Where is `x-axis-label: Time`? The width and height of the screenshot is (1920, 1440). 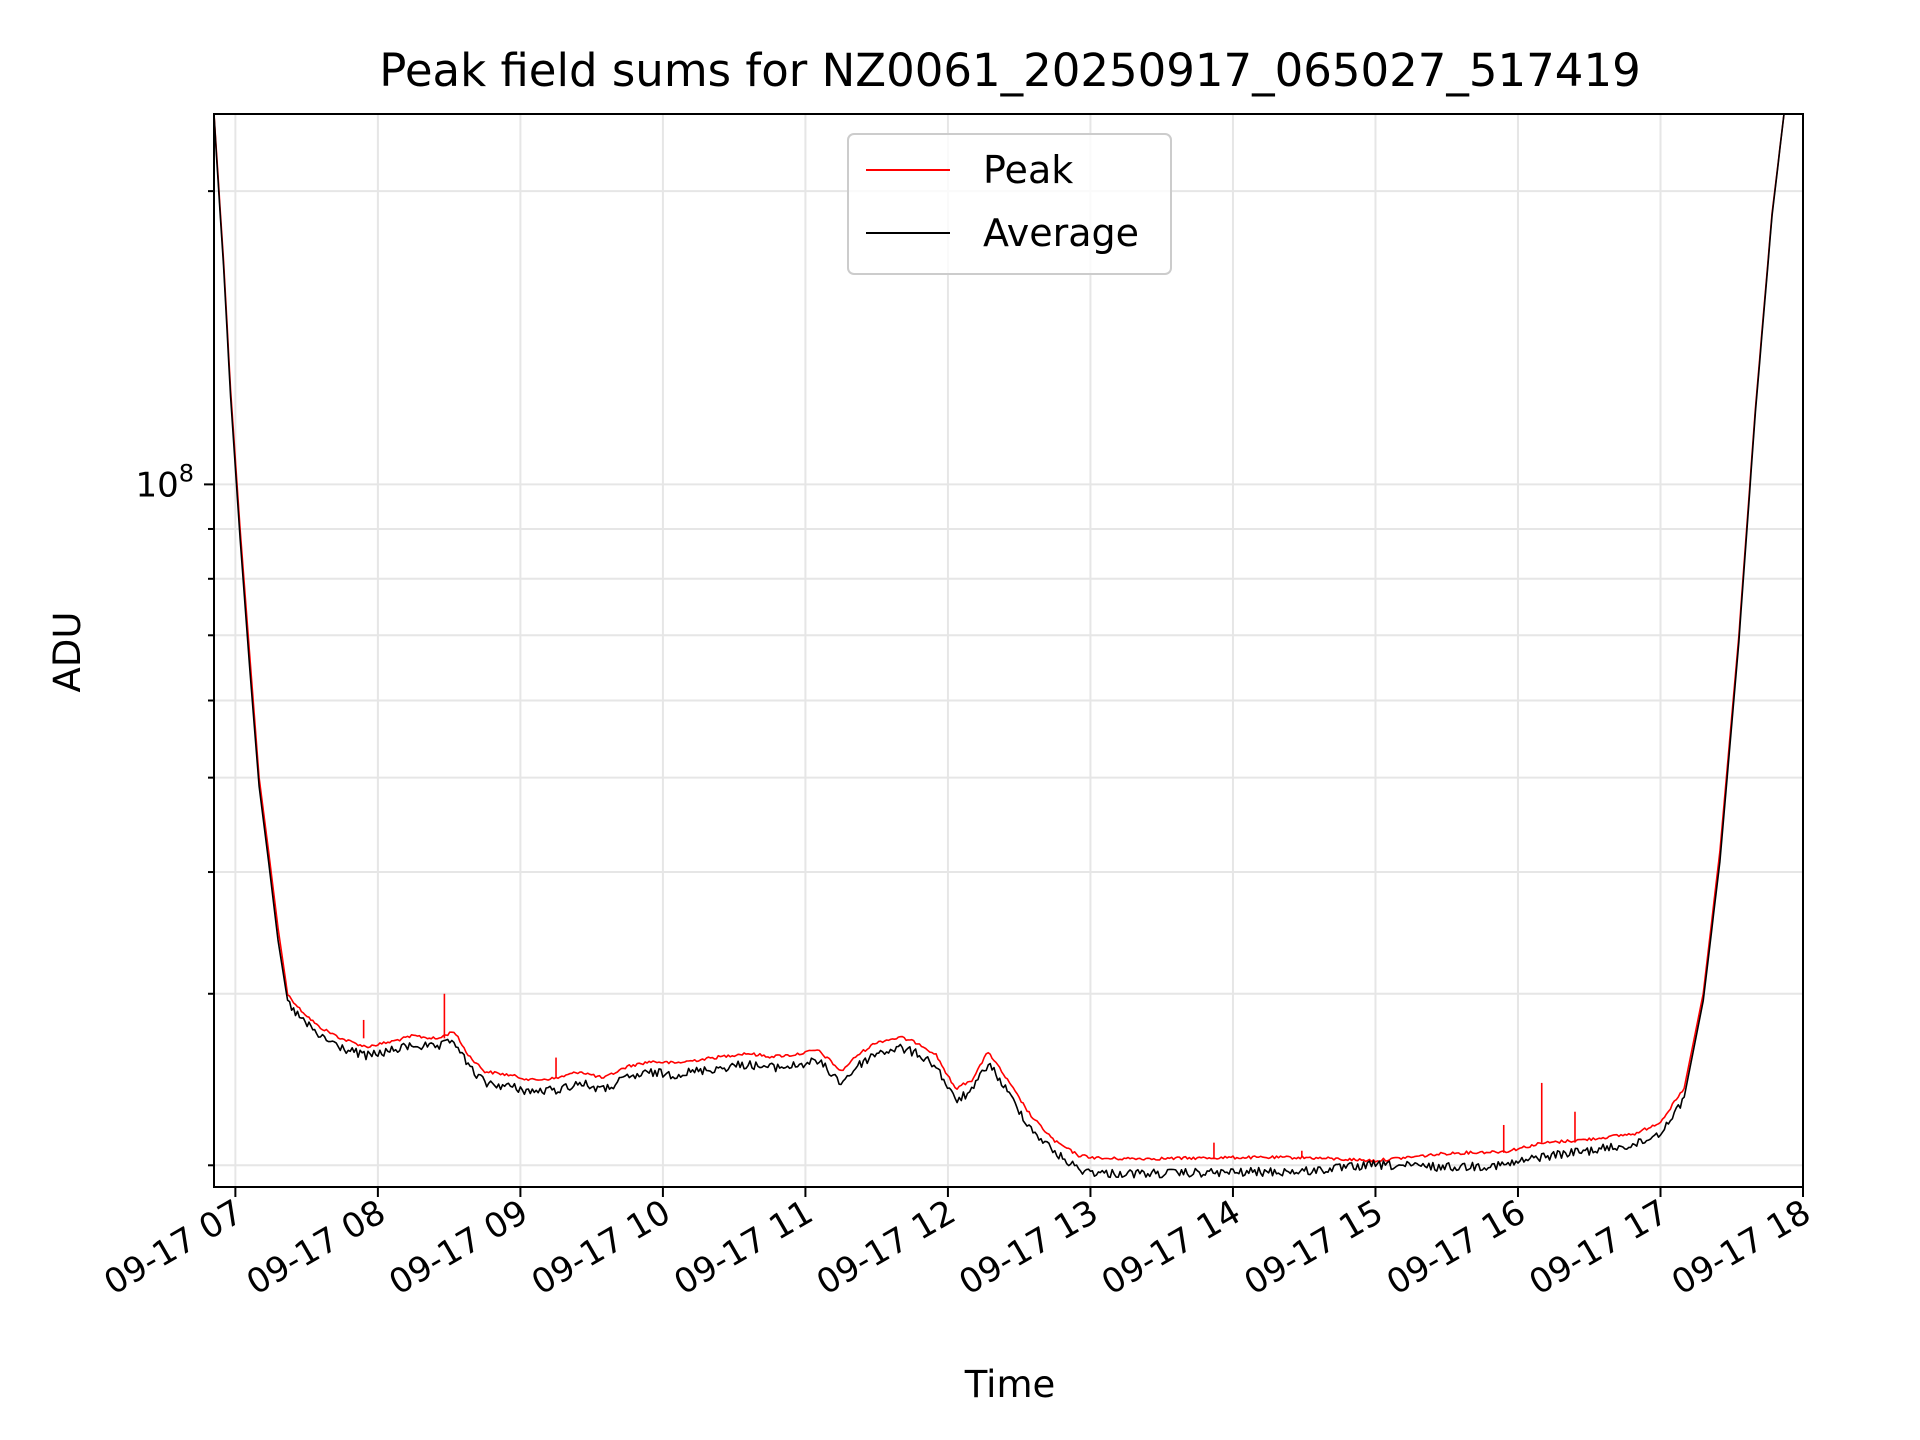 x-axis-label: Time is located at coordinates (1010, 1384).